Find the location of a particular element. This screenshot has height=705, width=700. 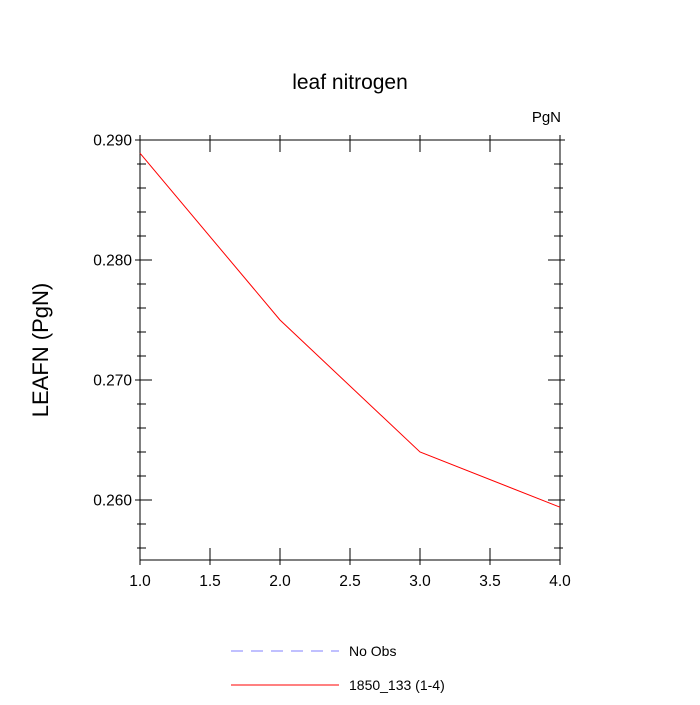

y-axis-label: LEAFN (PgN) is located at coordinates (40, 350).